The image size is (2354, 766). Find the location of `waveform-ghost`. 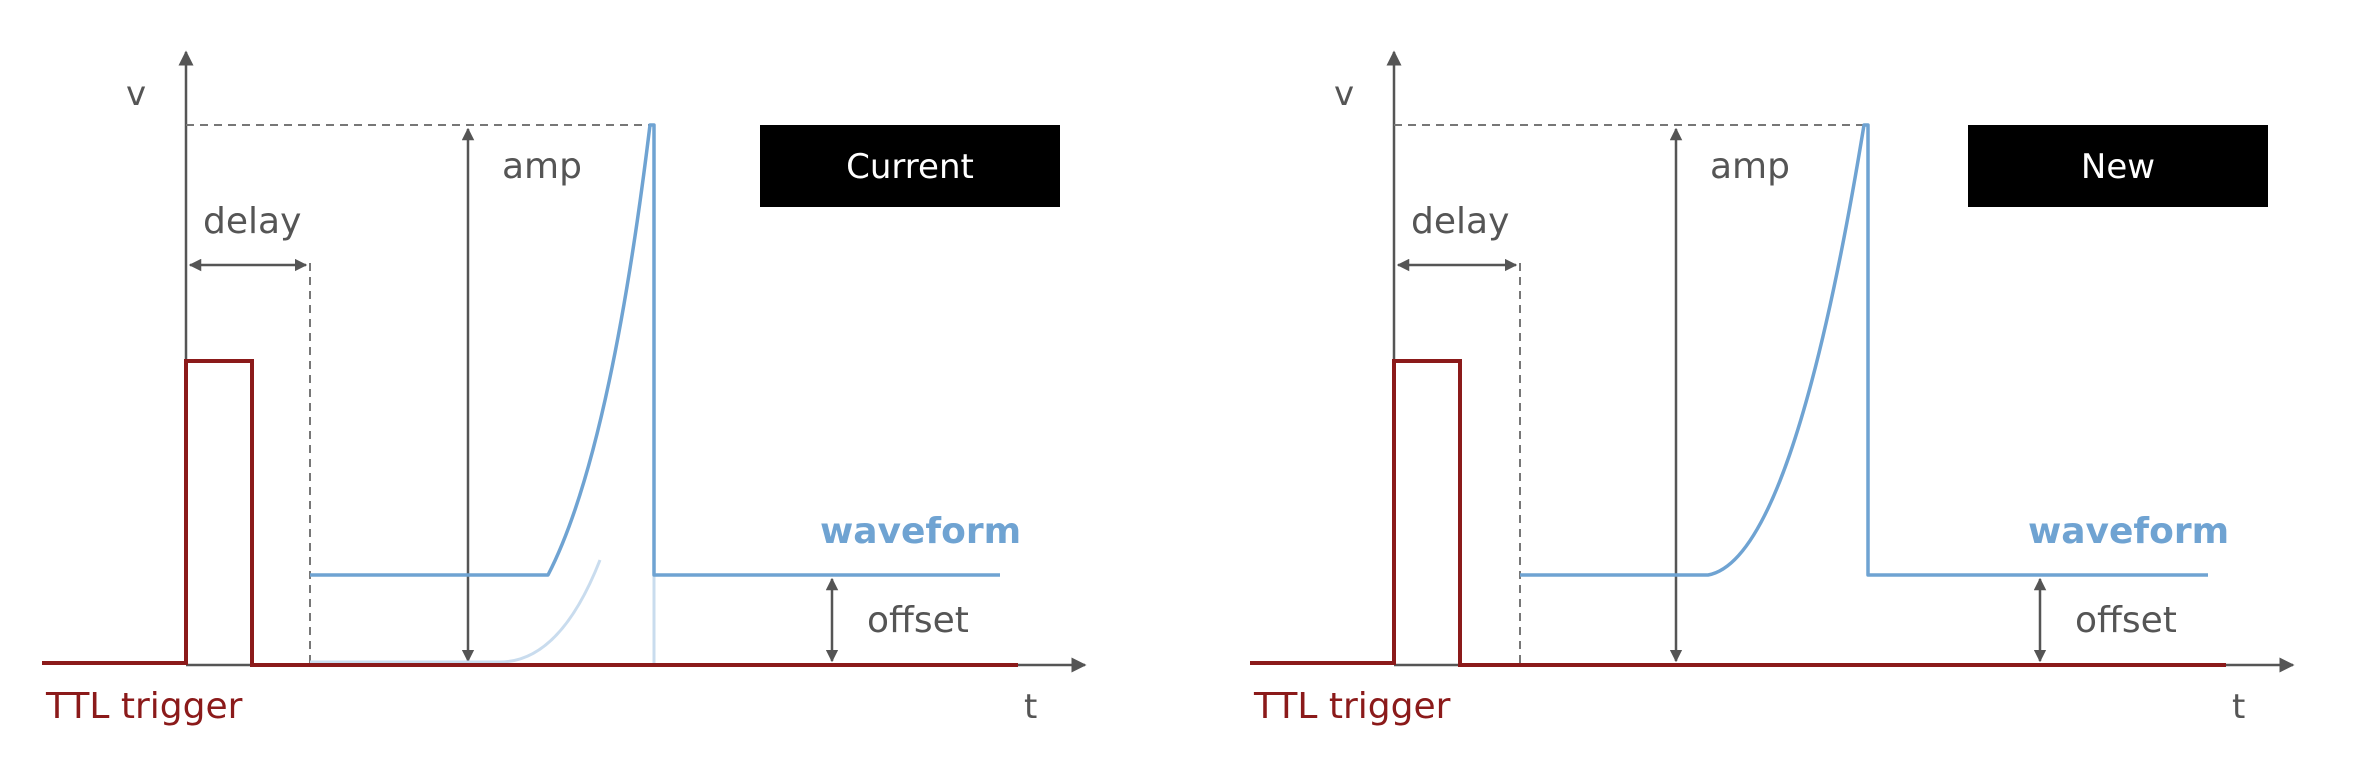

waveform-ghost is located at coordinates (456, 611).